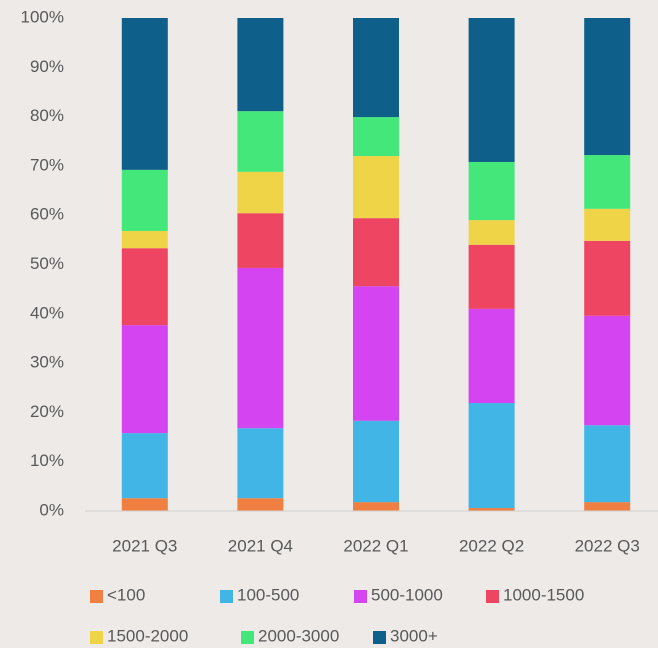 The image size is (658, 648). I want to click on x-tick-label: 2022 Q2, so click(491, 545).